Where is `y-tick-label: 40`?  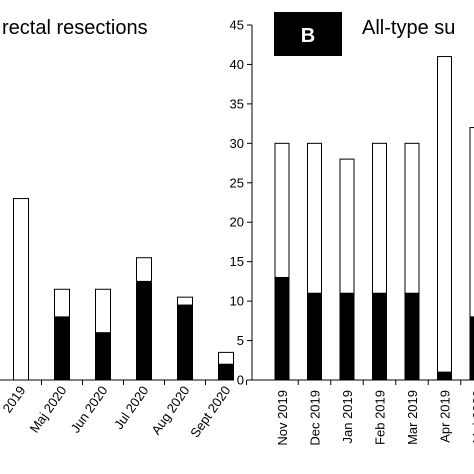
y-tick-label: 40 is located at coordinates (237, 64).